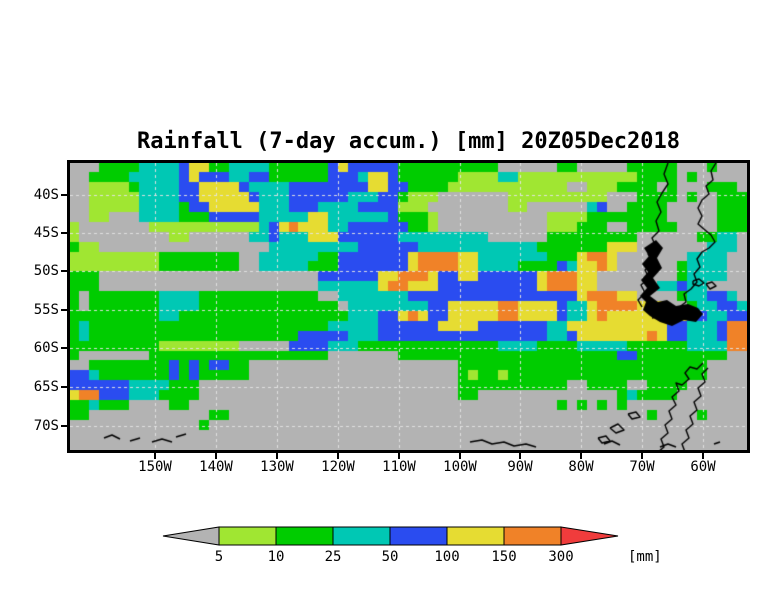 The image size is (784, 612). Describe the element at coordinates (446, 557) in the screenshot. I see `colorbar-tick-label: 100` at that location.